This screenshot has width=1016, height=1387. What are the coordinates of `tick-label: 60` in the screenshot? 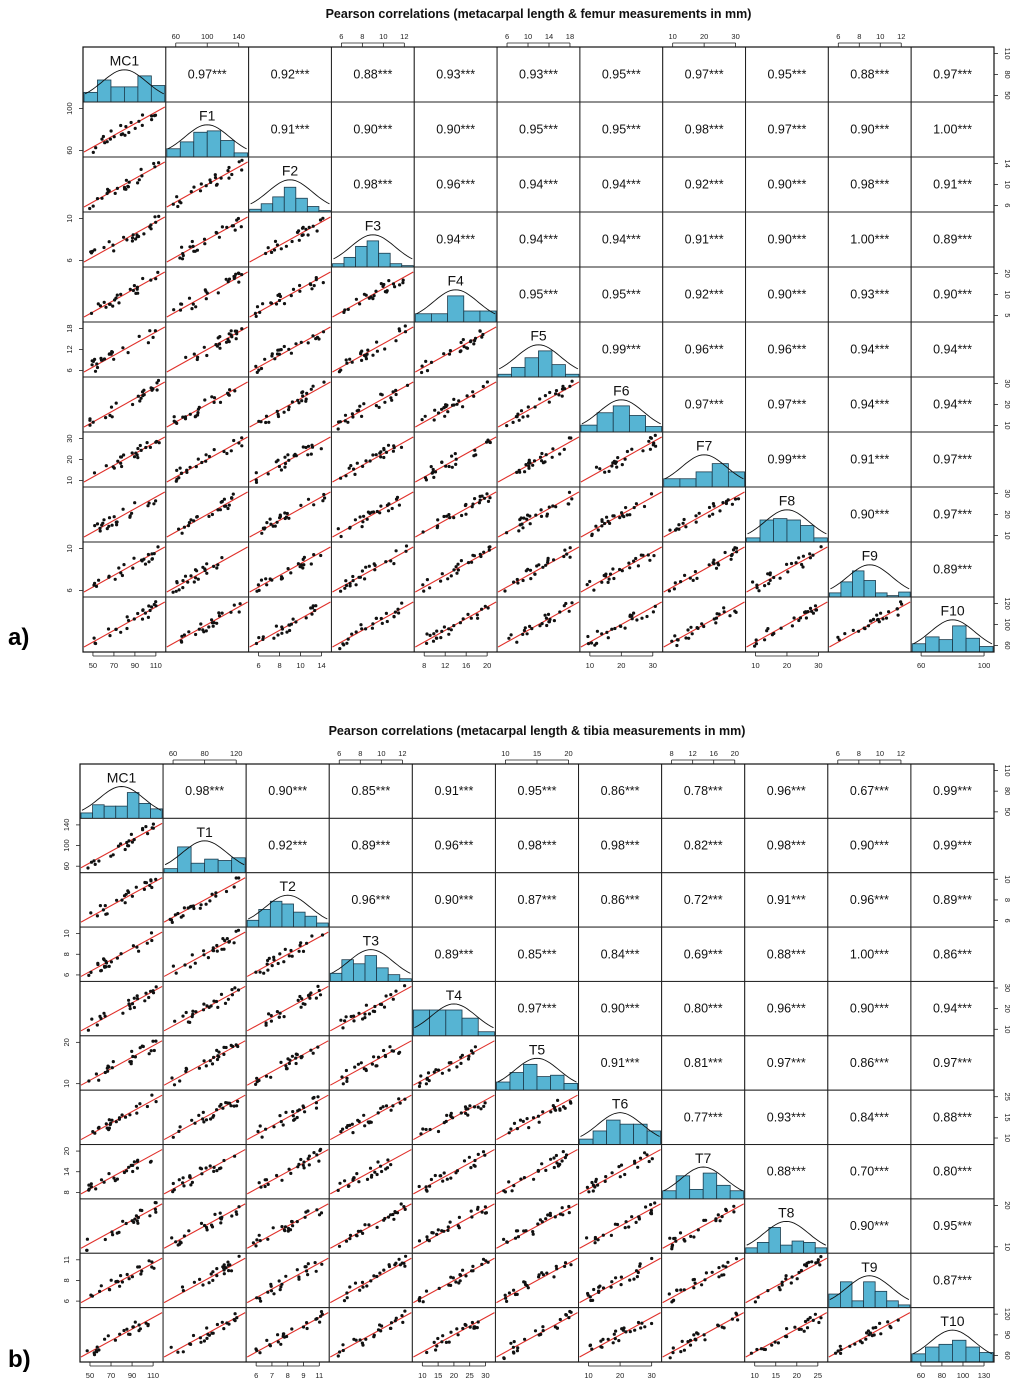 It's located at (176, 36).